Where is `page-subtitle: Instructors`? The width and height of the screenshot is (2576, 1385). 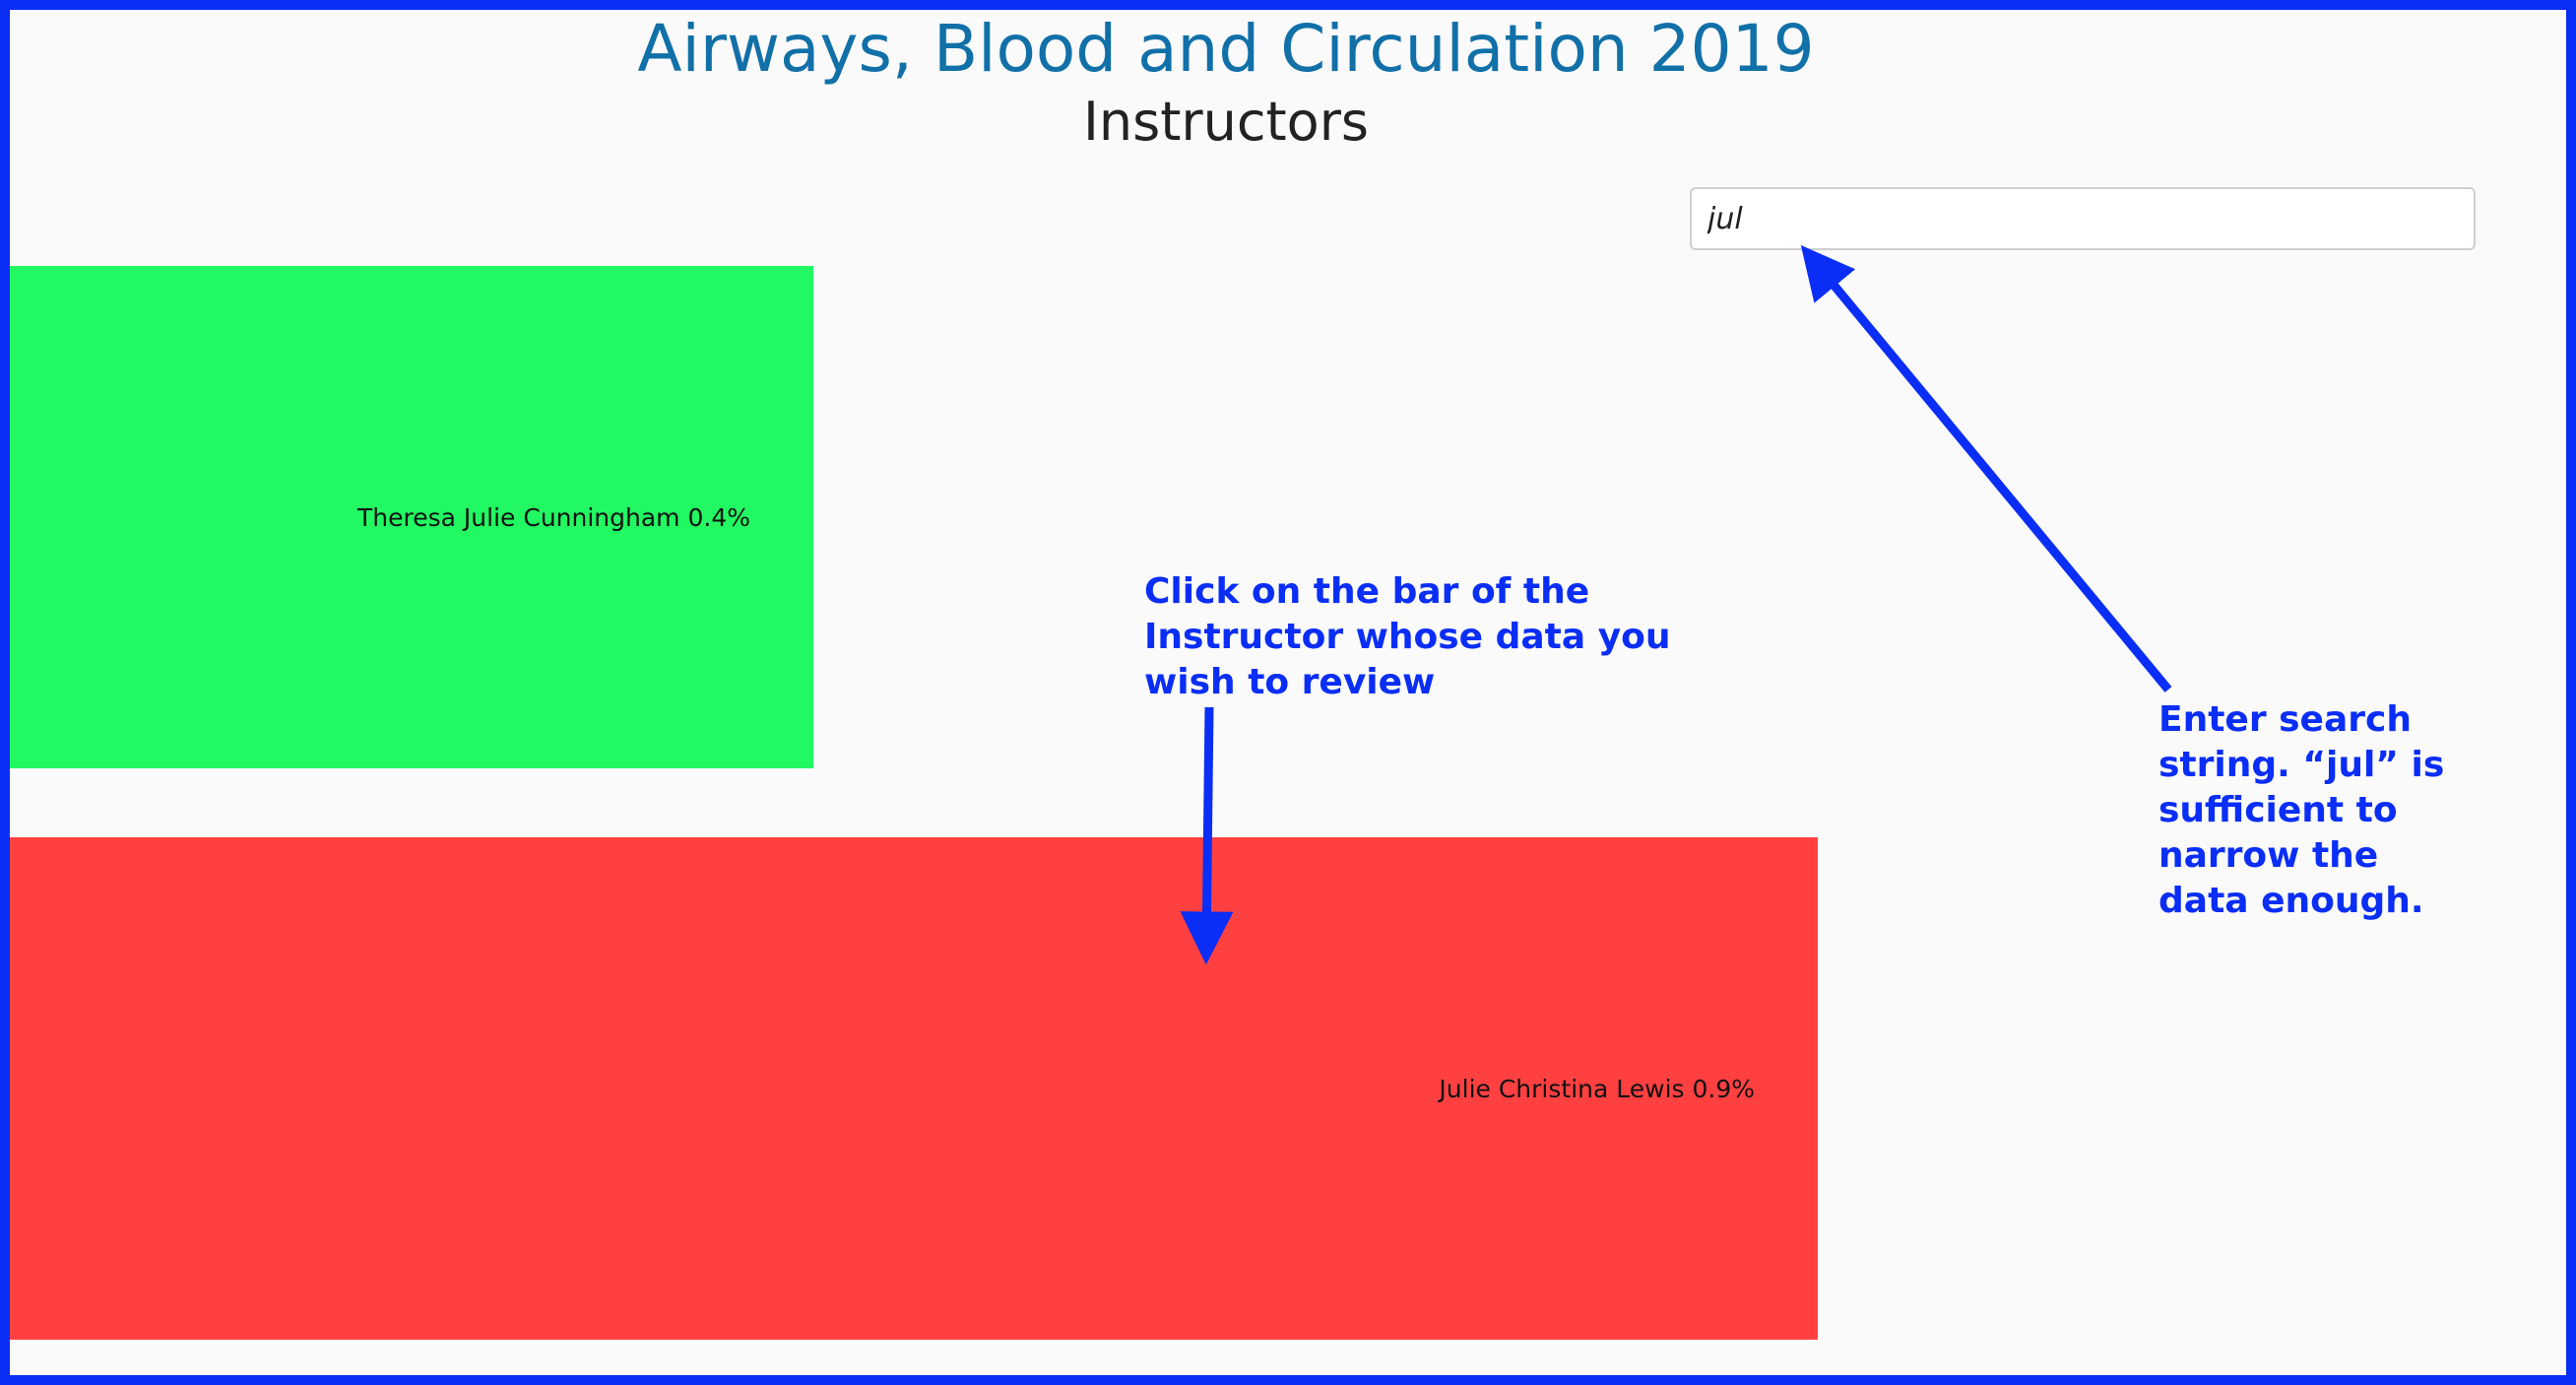
page-subtitle: Instructors is located at coordinates (1226, 122).